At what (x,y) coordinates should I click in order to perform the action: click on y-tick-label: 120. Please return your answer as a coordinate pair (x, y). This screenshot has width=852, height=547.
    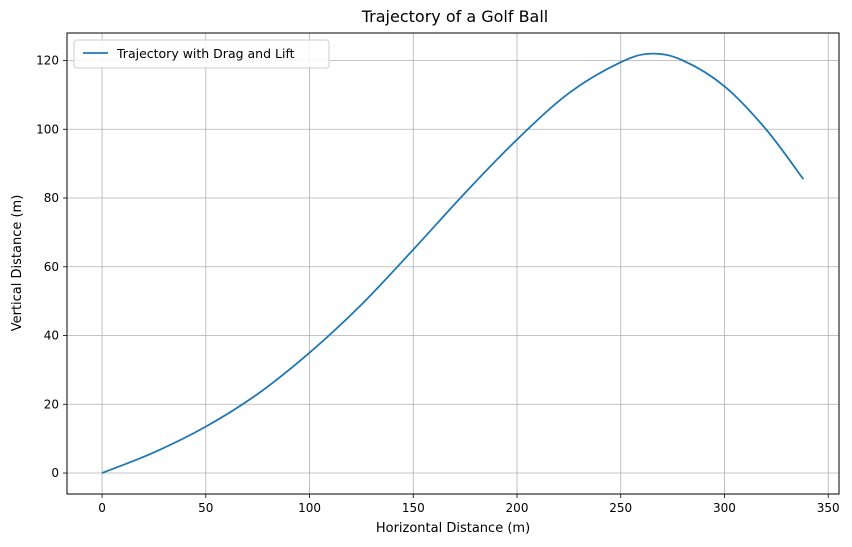
    Looking at the image, I should click on (47, 61).